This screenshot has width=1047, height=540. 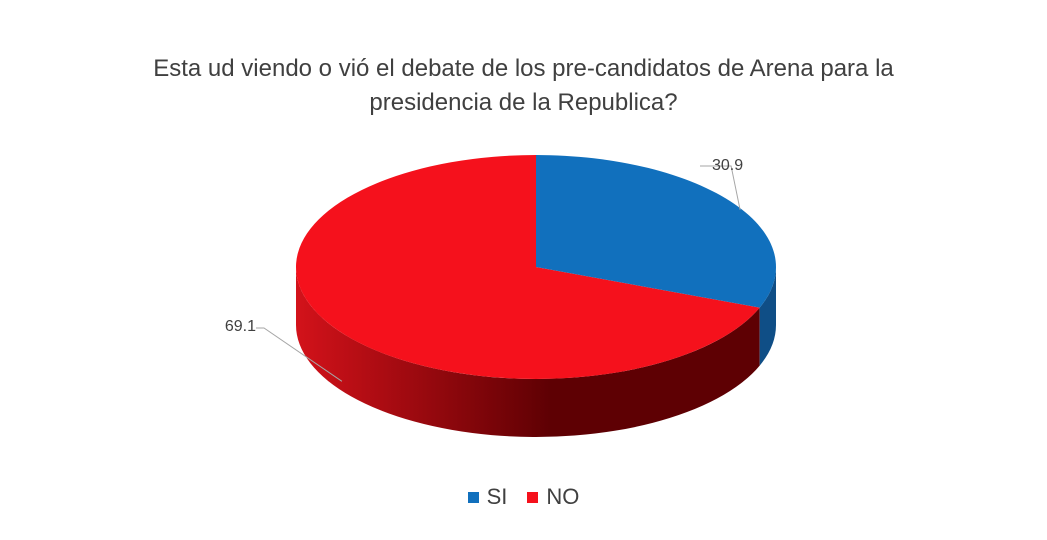 What do you see at coordinates (473, 497) in the screenshot?
I see `legend-swatch-si` at bounding box center [473, 497].